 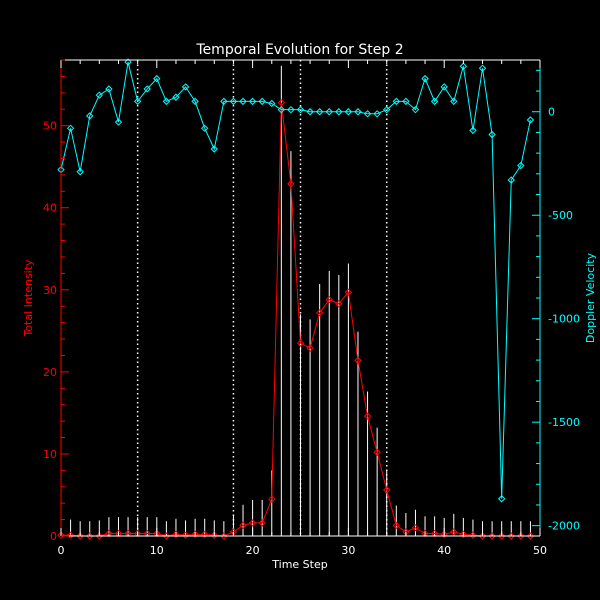 What do you see at coordinates (50, 126) in the screenshot?
I see `y-tick-label-50: 50` at bounding box center [50, 126].